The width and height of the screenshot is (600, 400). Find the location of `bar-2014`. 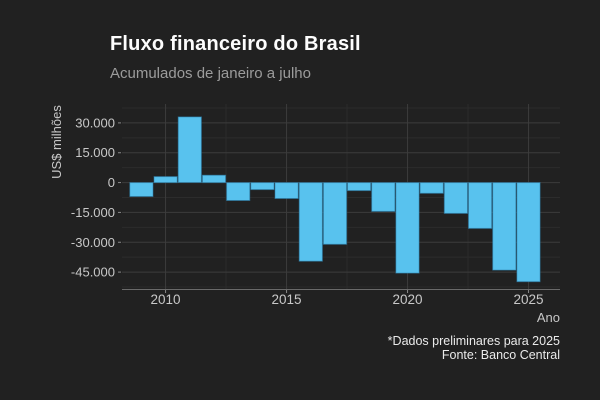

bar-2014 is located at coordinates (262, 186).